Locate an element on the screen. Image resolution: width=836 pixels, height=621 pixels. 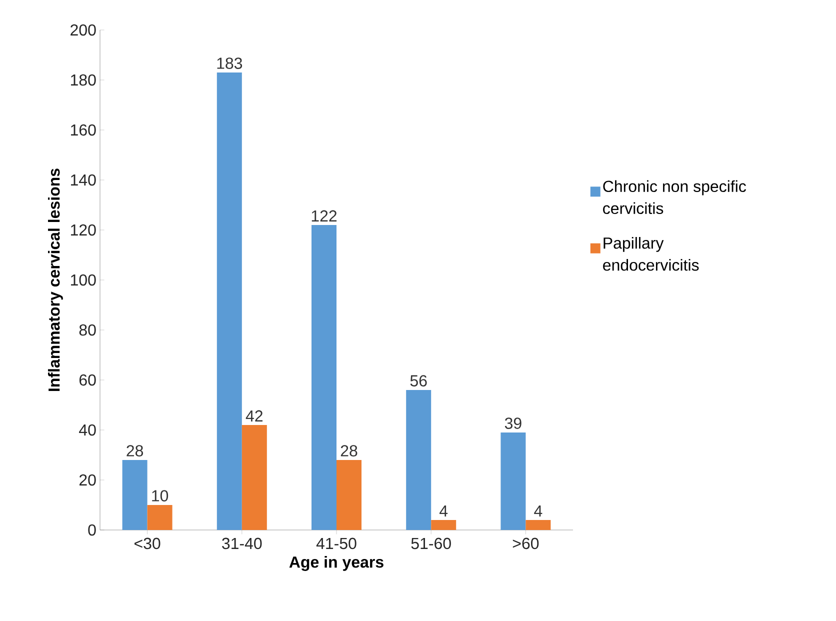
x-tick-label: 31-40 is located at coordinates (242, 544).